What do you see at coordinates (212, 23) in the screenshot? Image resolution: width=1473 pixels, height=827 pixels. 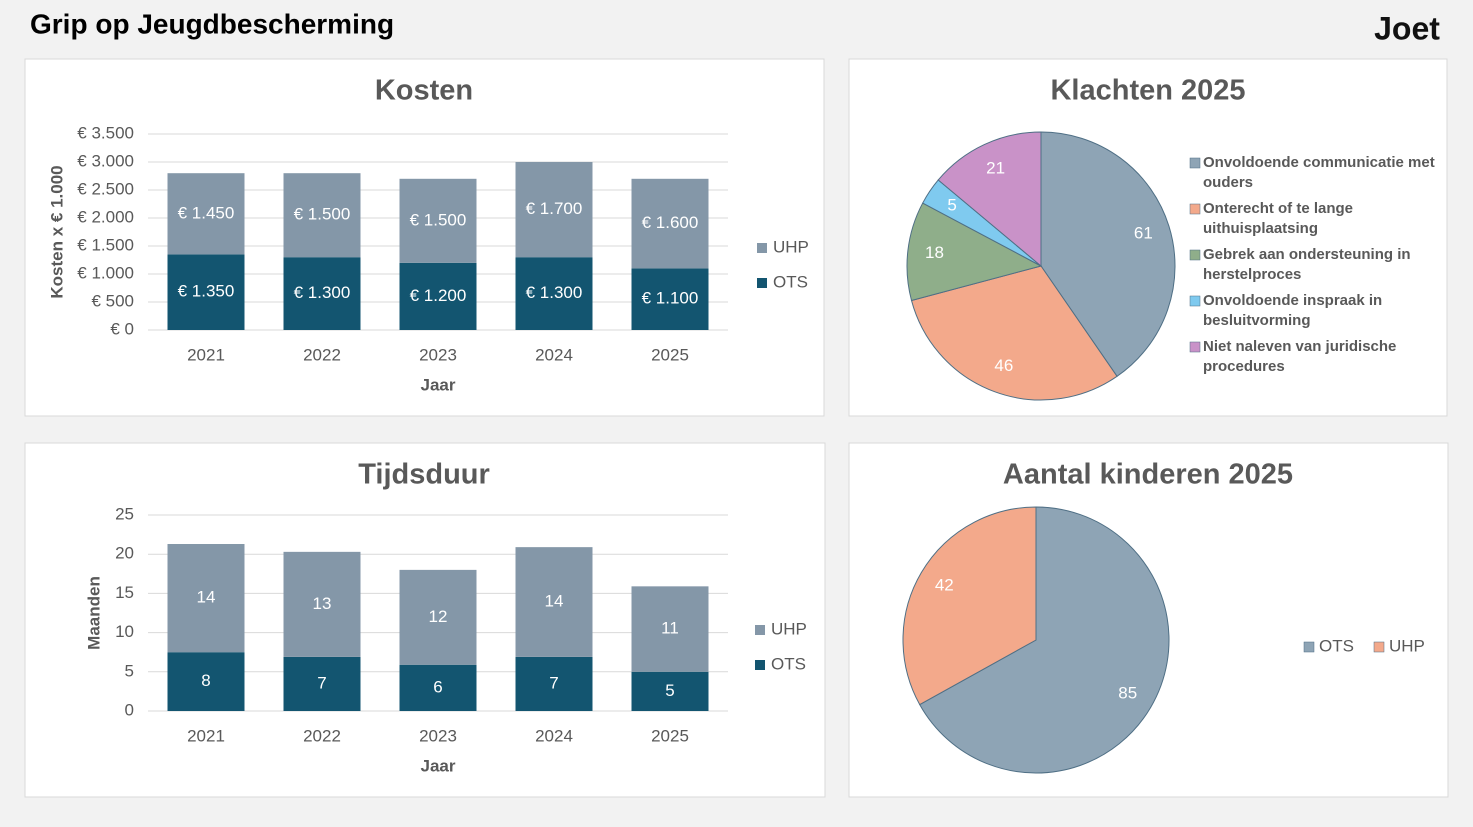 I see `page-title: Grip op Jeugdbescherming` at bounding box center [212, 23].